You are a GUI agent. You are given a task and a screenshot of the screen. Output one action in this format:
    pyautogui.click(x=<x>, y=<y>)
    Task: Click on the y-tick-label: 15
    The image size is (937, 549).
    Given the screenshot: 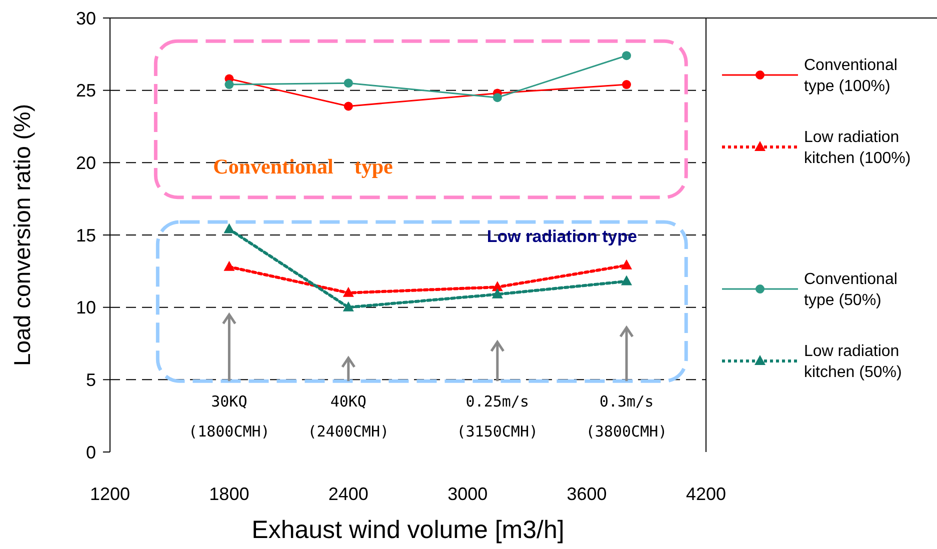 What is the action you would take?
    pyautogui.click(x=86, y=235)
    